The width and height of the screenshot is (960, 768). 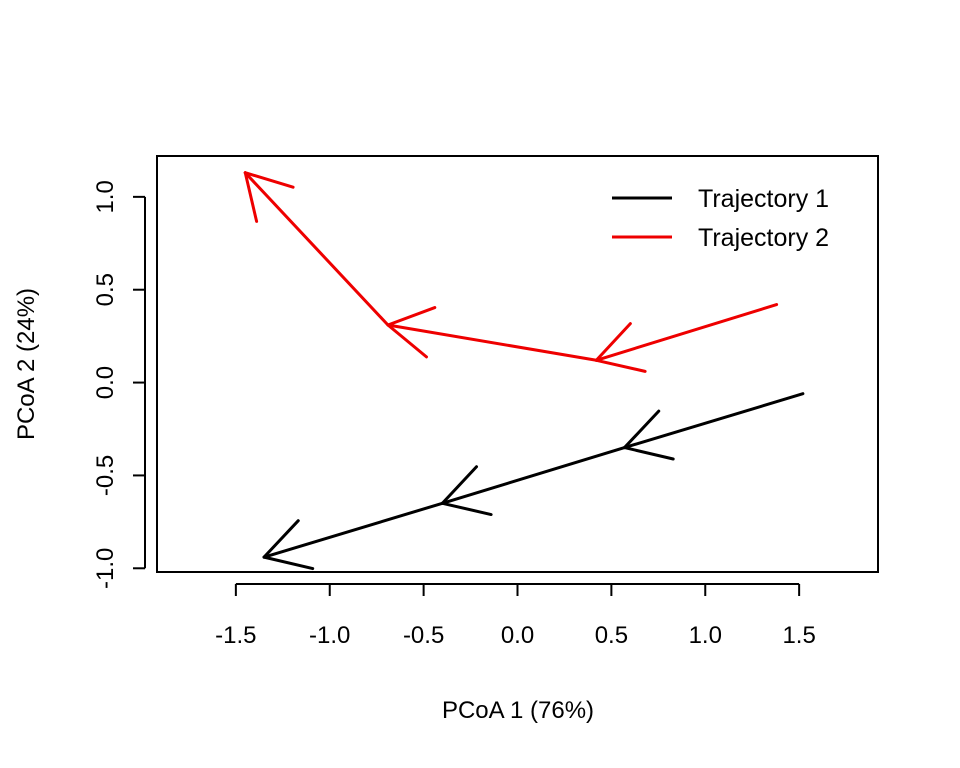 I want to click on y-tick-label: 0.5, so click(x=105, y=289).